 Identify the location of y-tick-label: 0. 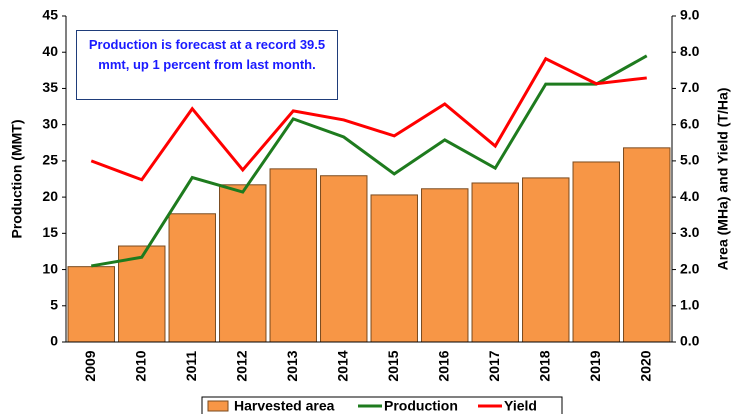
(54, 341).